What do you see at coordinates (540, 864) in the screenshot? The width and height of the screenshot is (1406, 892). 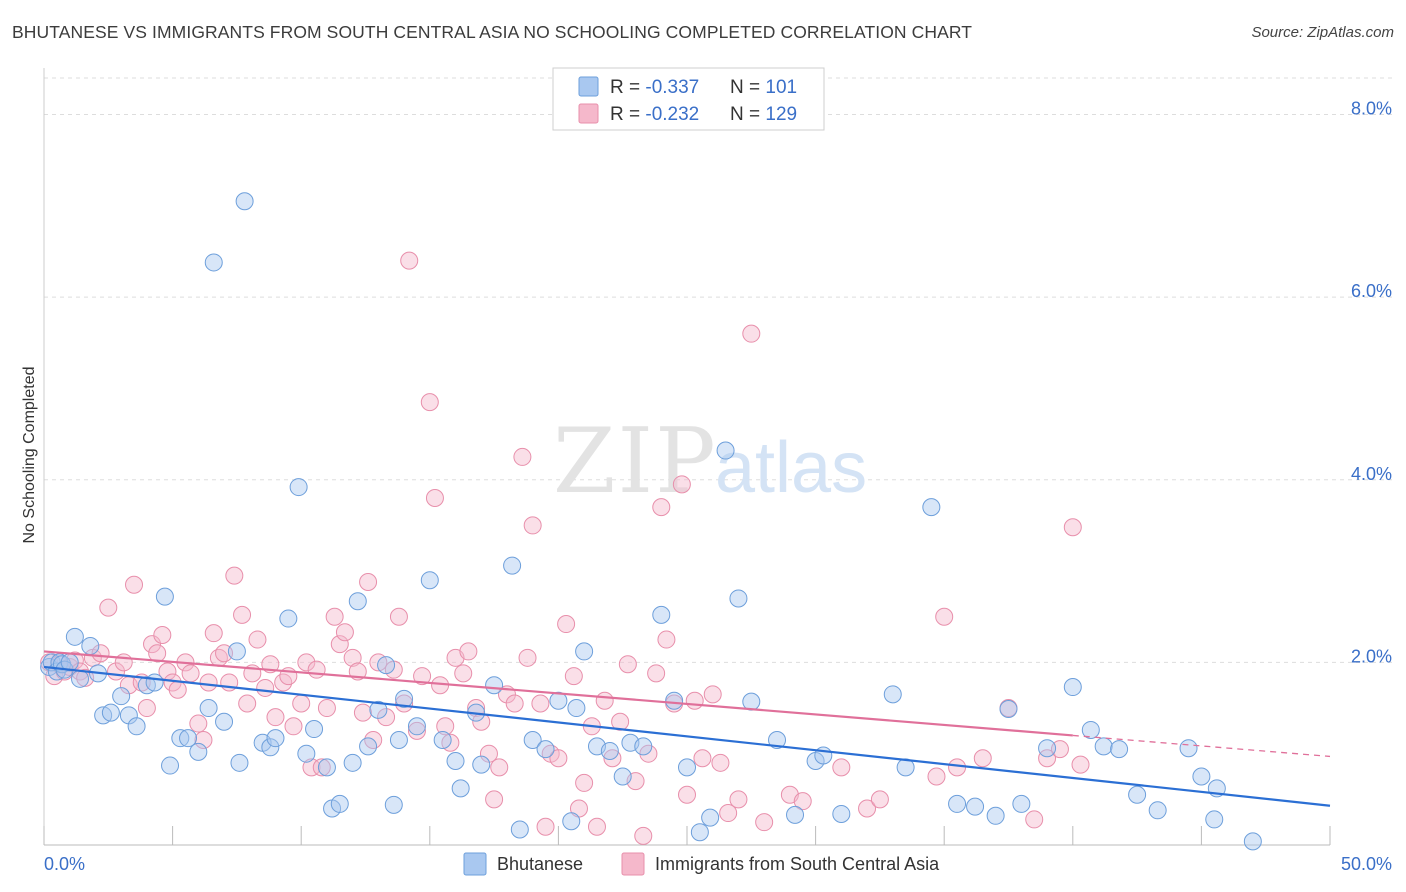 I see `legend-label-bhutanese: Bhutanese` at bounding box center [540, 864].